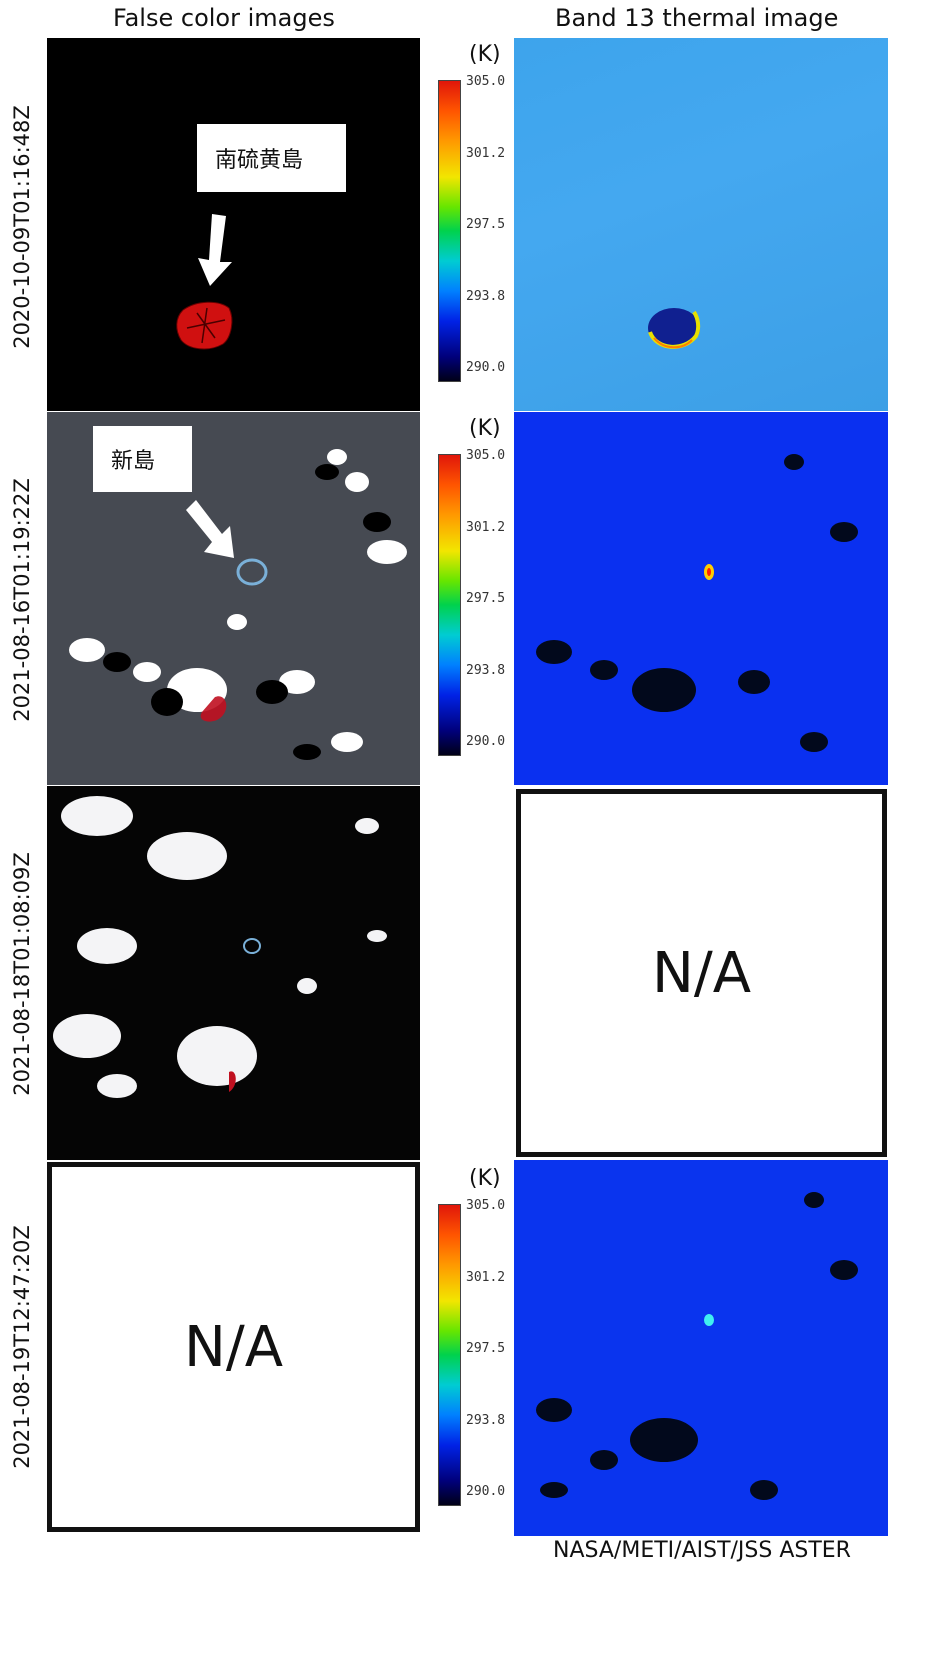 This screenshot has height=1666, width=949. I want to click on row-timestamp-1: 2020-10-09T01:16:48Z, so click(22, 227).